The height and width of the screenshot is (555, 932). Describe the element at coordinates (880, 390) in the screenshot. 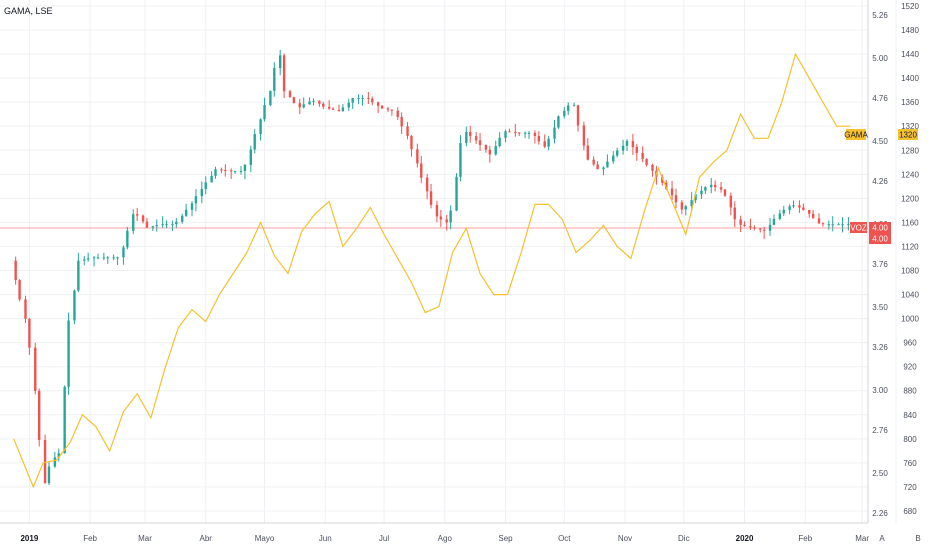

I see `voz-tick-label: 3.00` at that location.